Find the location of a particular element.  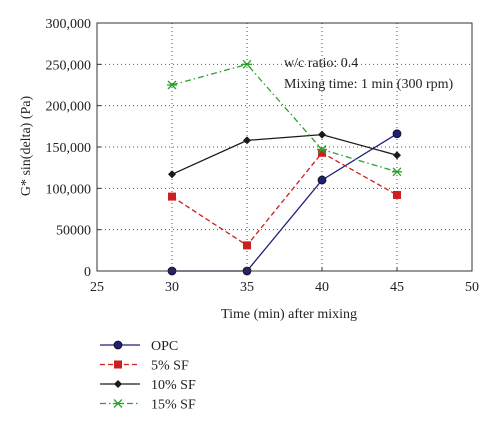

legend-label: 5% SF is located at coordinates (170, 366).